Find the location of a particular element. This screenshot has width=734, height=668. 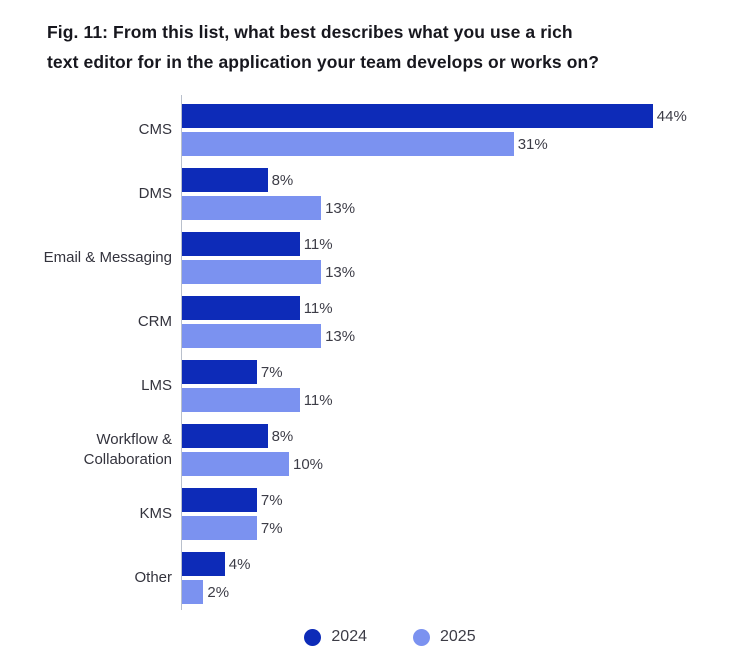

category-label: Workflow & Collaboration is located at coordinates (91, 450).